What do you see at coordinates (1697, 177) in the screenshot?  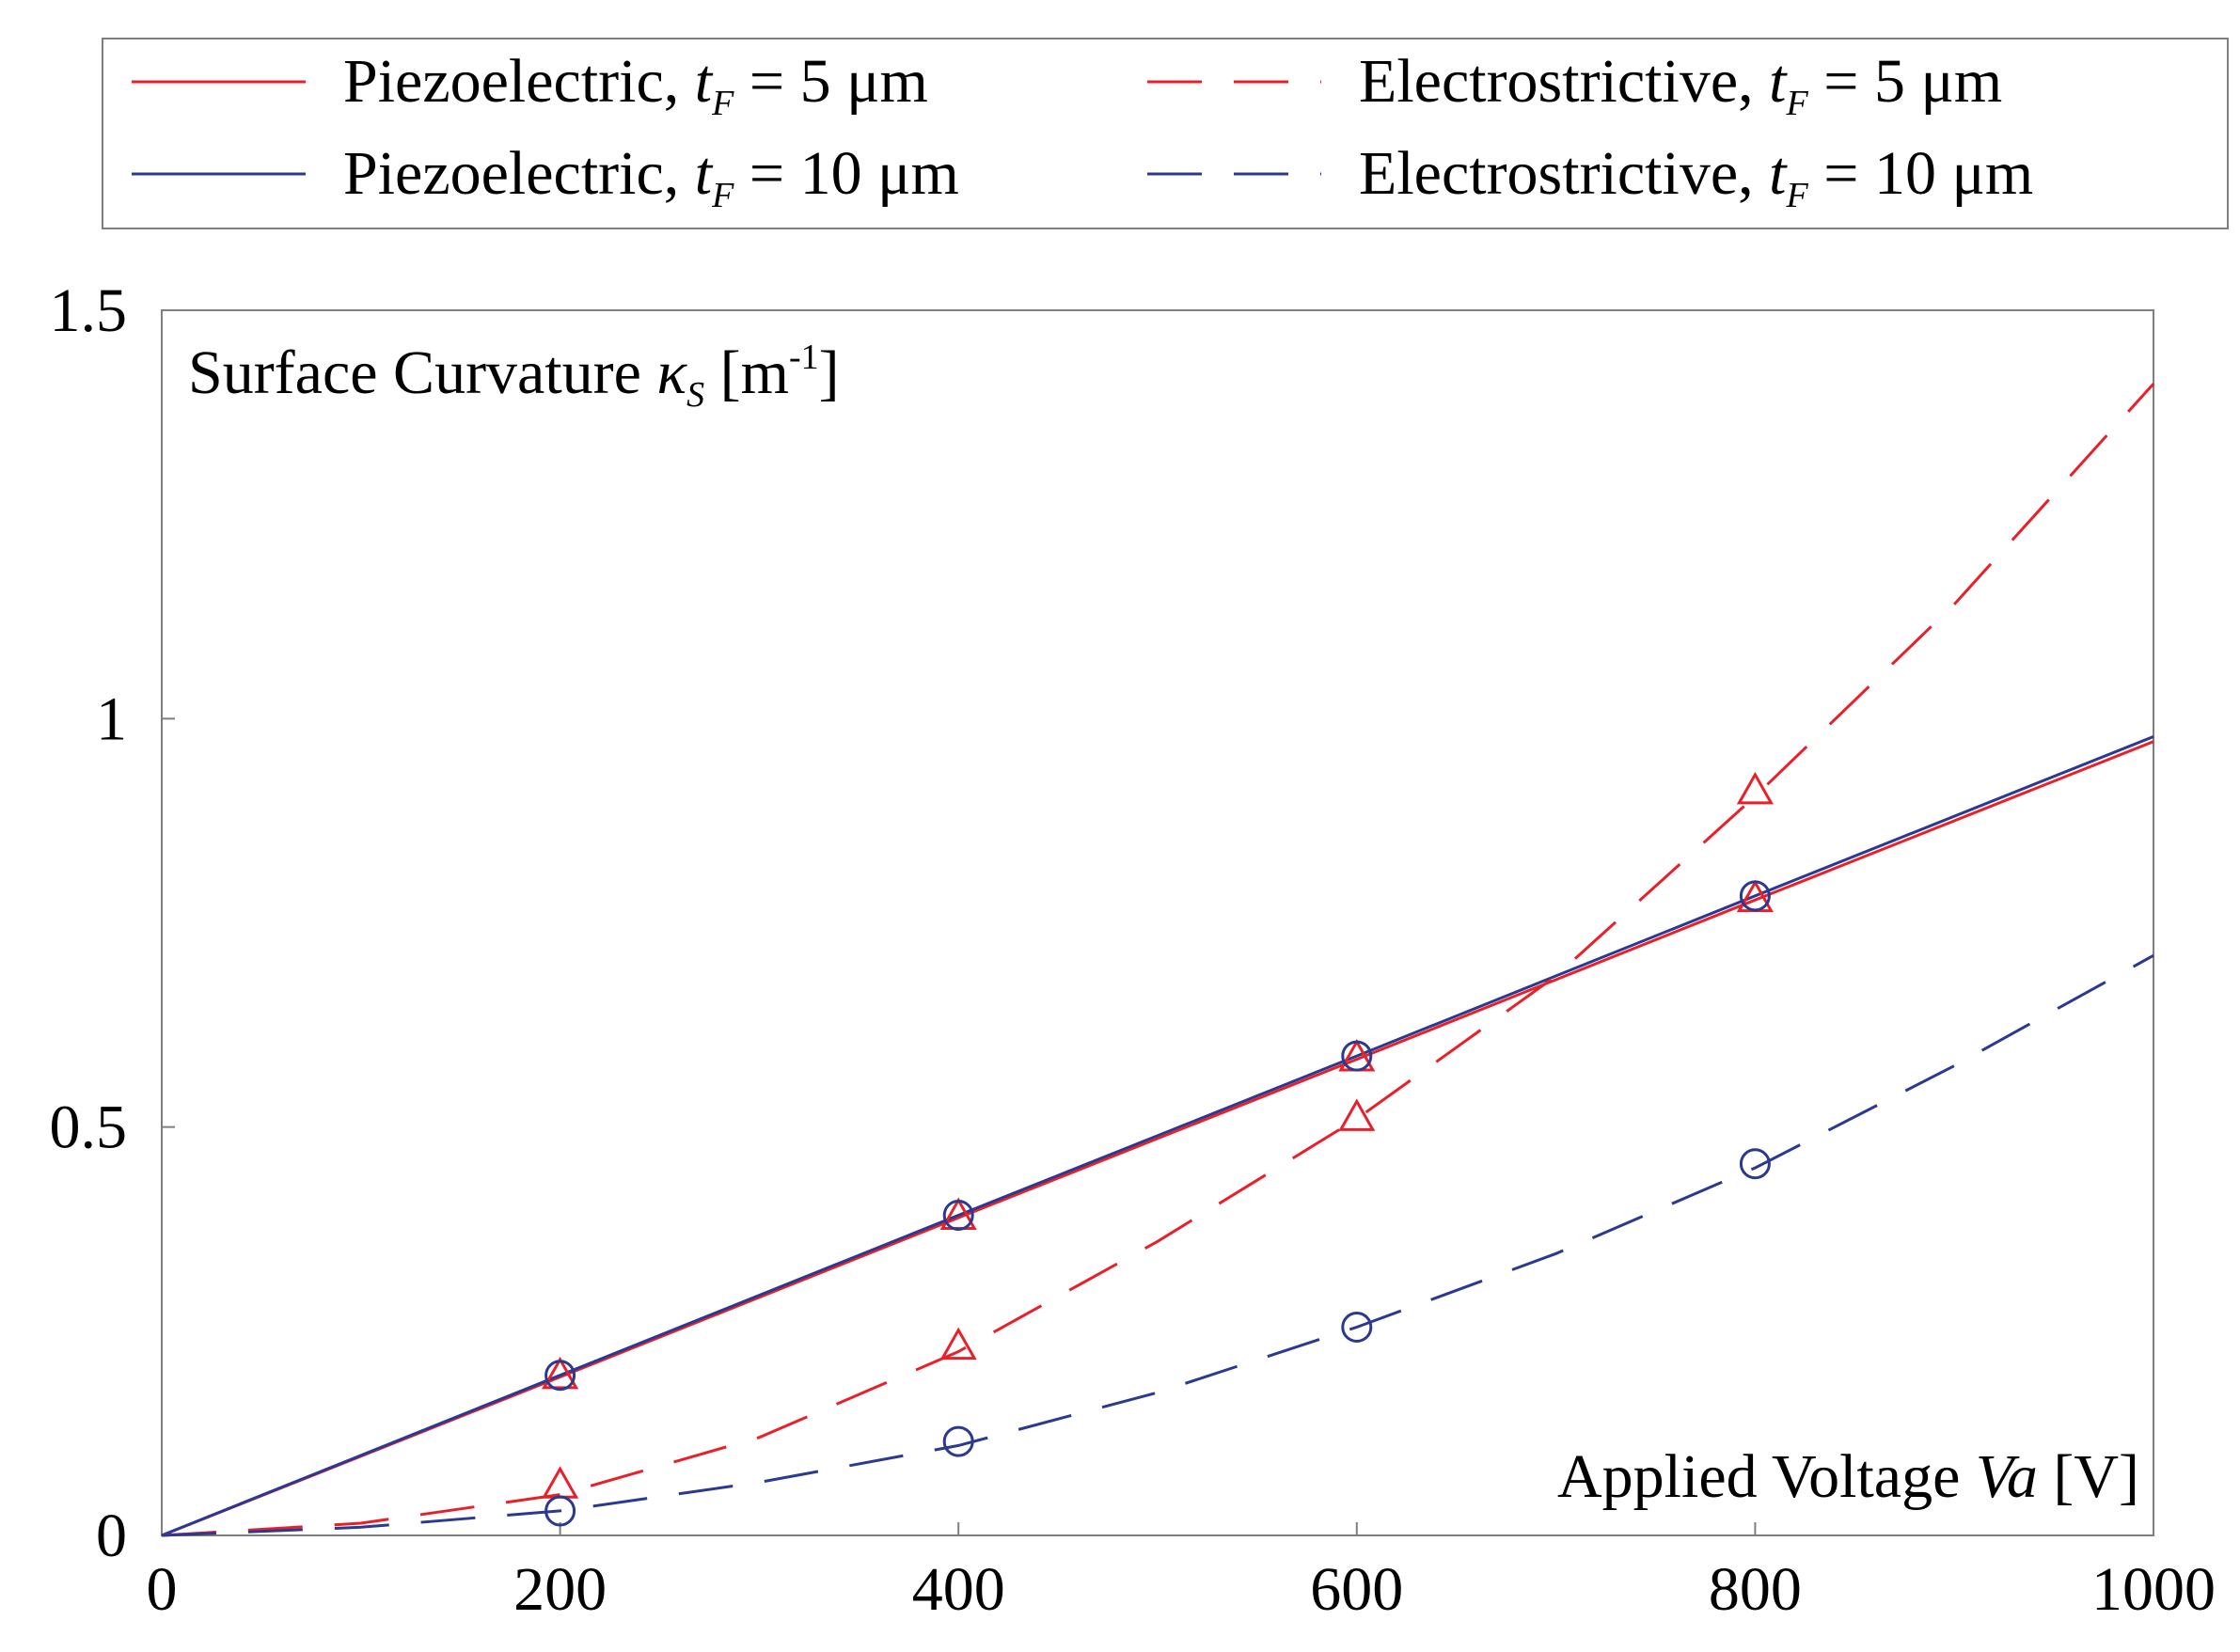 I see `legend-label-electro-10: Electrostrictive, tF = 10 μm` at bounding box center [1697, 177].